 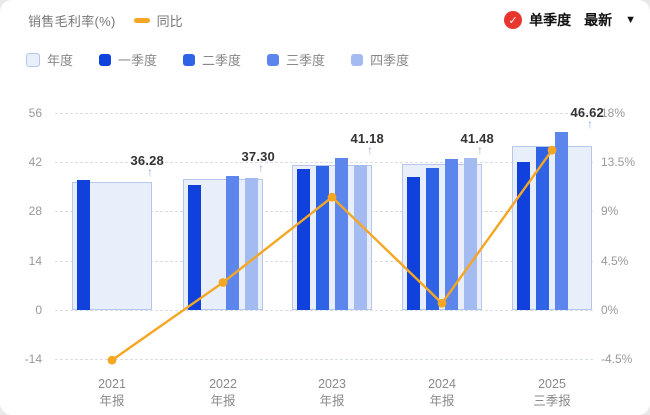 What do you see at coordinates (413, 243) in the screenshot?
I see `bar-2024-q1` at bounding box center [413, 243].